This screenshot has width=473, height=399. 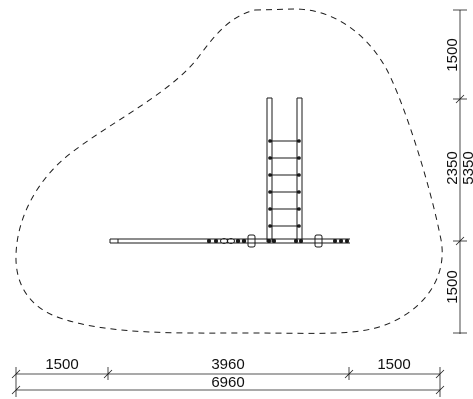 I want to click on ladder-frame, so click(x=284, y=169).